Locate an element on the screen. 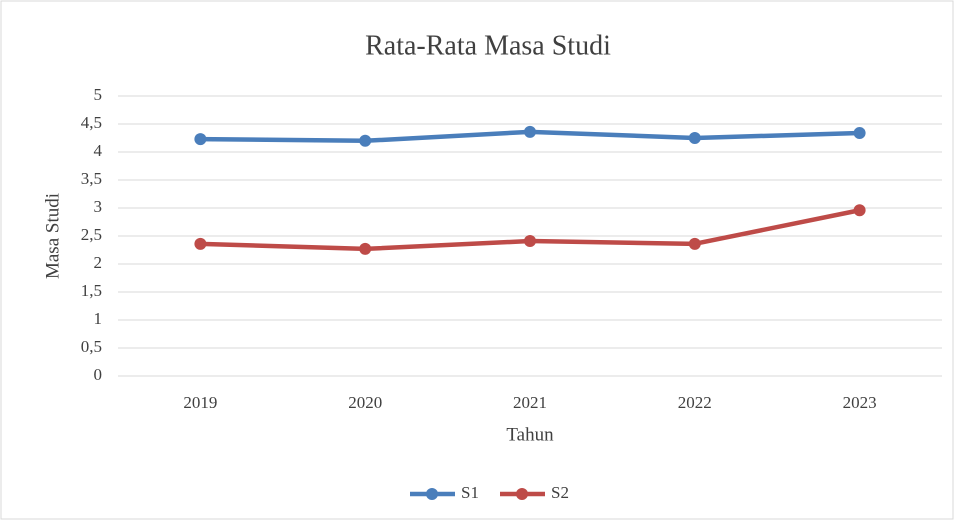  y-tick-label: 0 is located at coordinates (98, 374).